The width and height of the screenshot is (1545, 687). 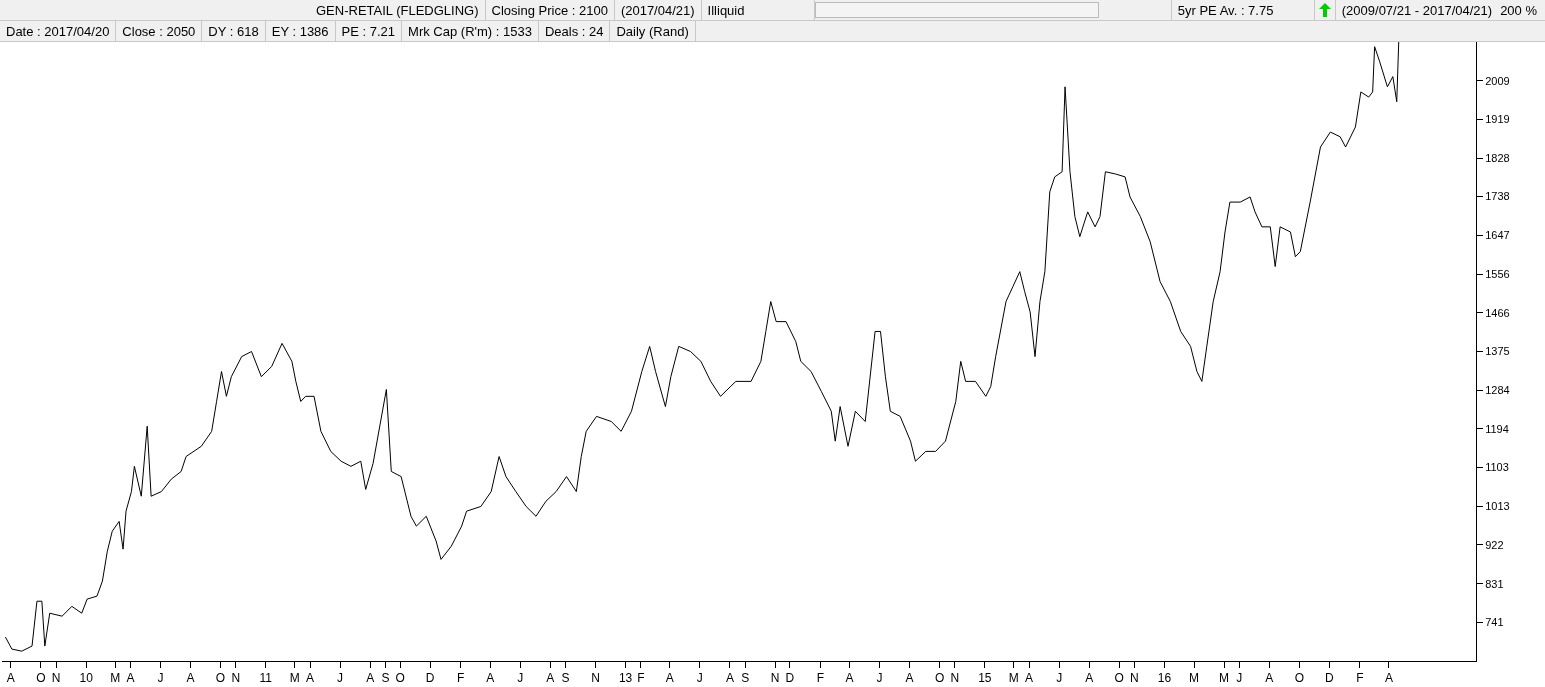 What do you see at coordinates (1497, 157) in the screenshot?
I see `y-tick-label: 1828` at bounding box center [1497, 157].